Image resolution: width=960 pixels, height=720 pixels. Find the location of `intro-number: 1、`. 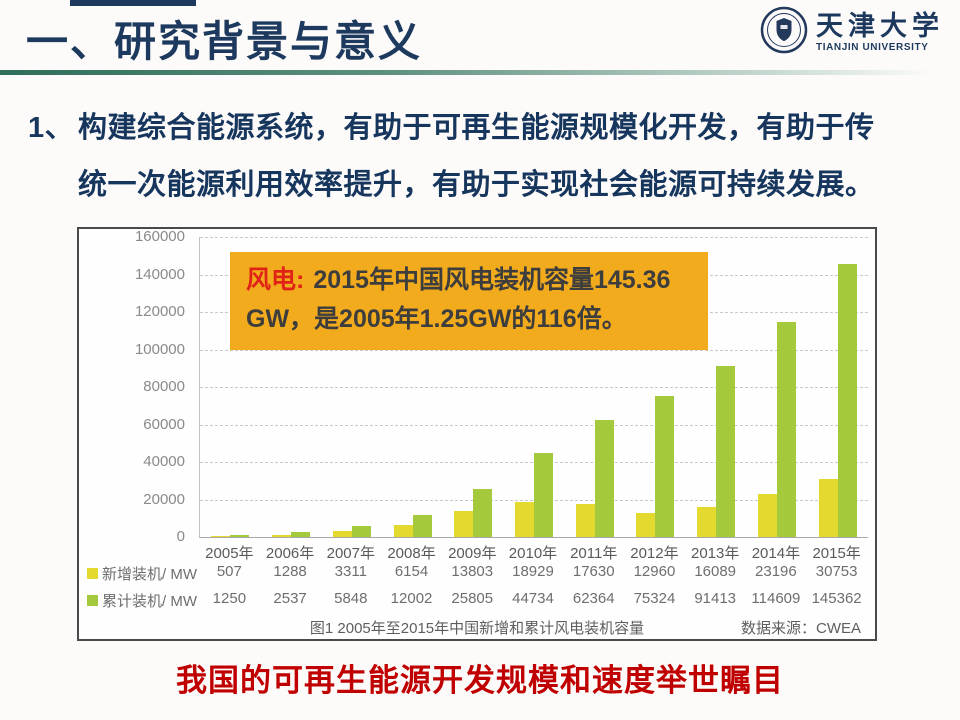

intro-number: 1、 is located at coordinates (51, 128).